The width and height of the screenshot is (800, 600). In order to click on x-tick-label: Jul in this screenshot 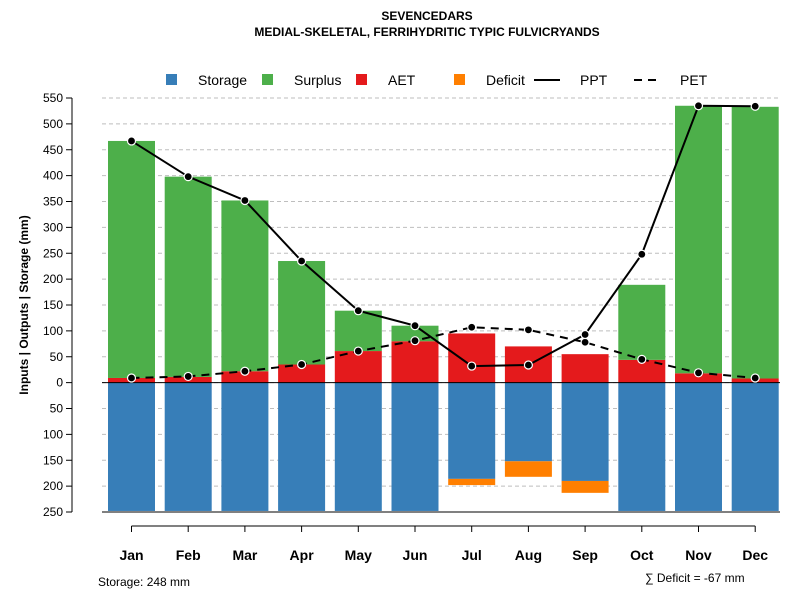, I will do `click(472, 555)`.